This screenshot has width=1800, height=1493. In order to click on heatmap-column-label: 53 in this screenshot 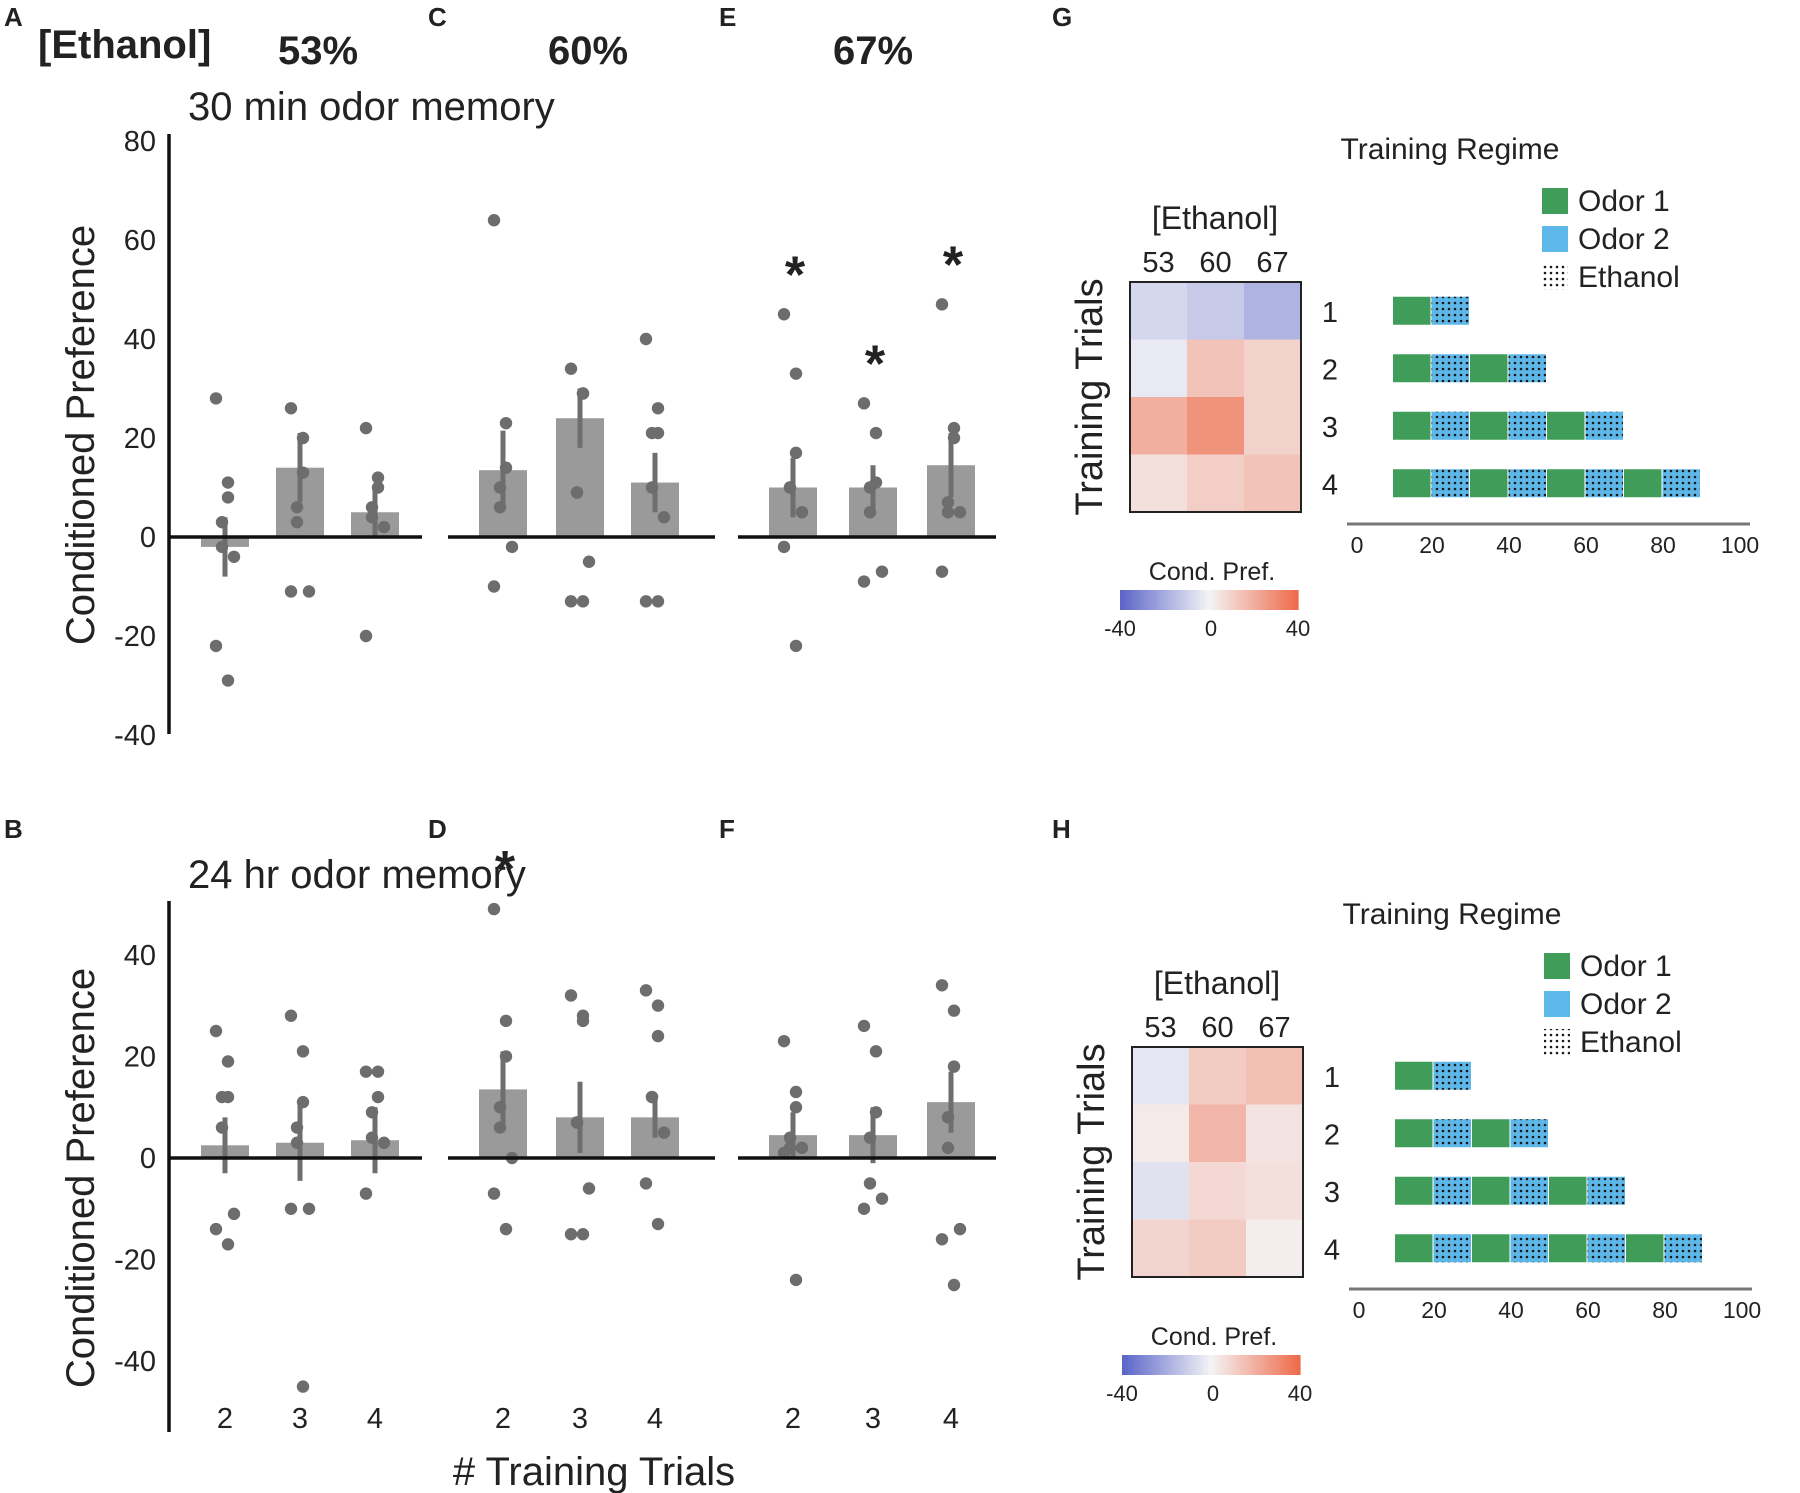, I will do `click(1158, 263)`.